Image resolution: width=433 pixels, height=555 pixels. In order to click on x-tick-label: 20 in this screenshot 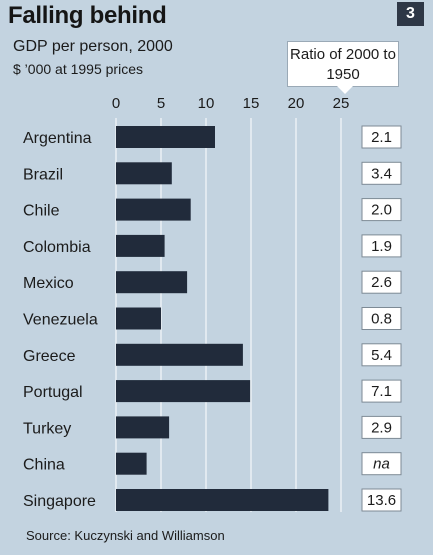, I will do `click(296, 103)`.